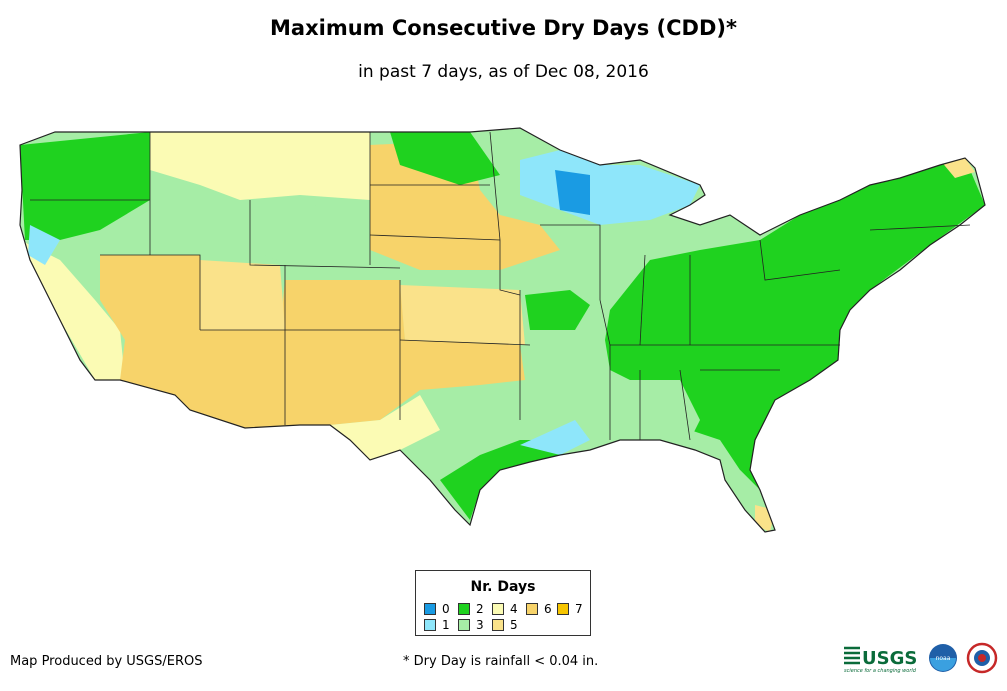 Image resolution: width=1007 pixels, height=691 pixels. Describe the element at coordinates (437, 625) in the screenshot. I see `legend-item-1: 1` at that location.